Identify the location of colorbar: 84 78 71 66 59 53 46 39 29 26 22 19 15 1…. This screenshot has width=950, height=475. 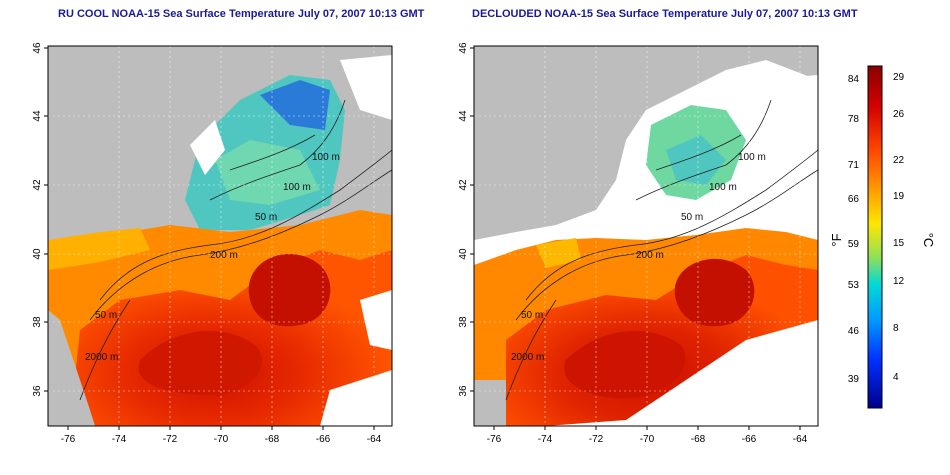
(882, 237).